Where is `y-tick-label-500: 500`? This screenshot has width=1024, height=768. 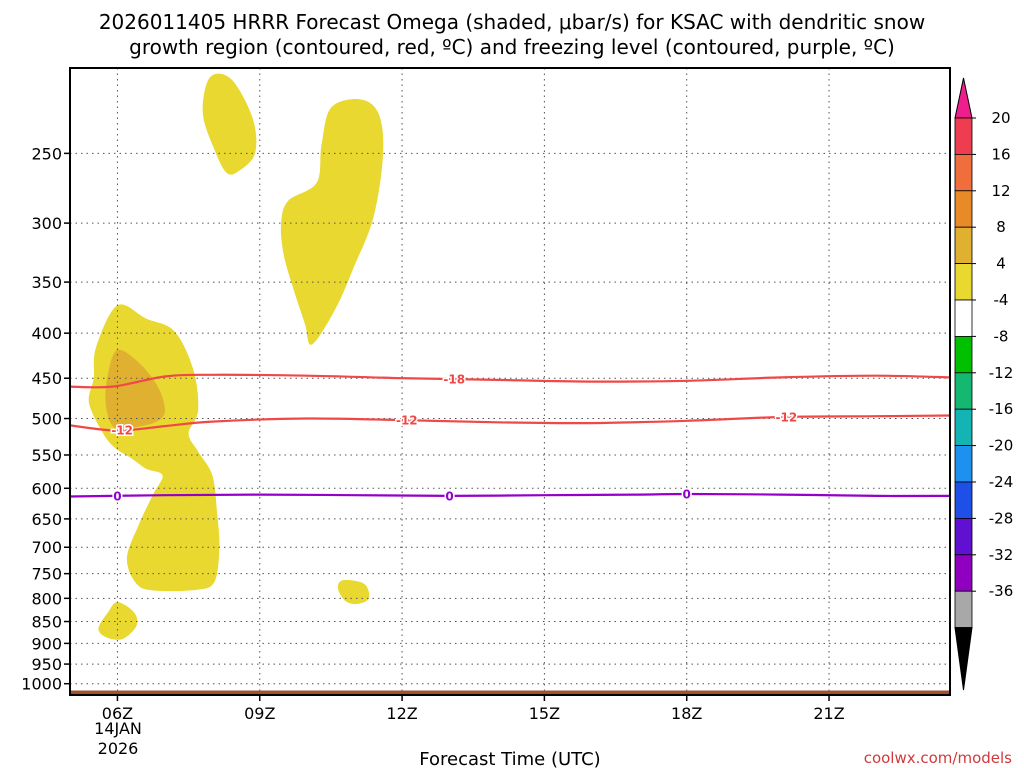 y-tick-label-500: 500 is located at coordinates (46, 419).